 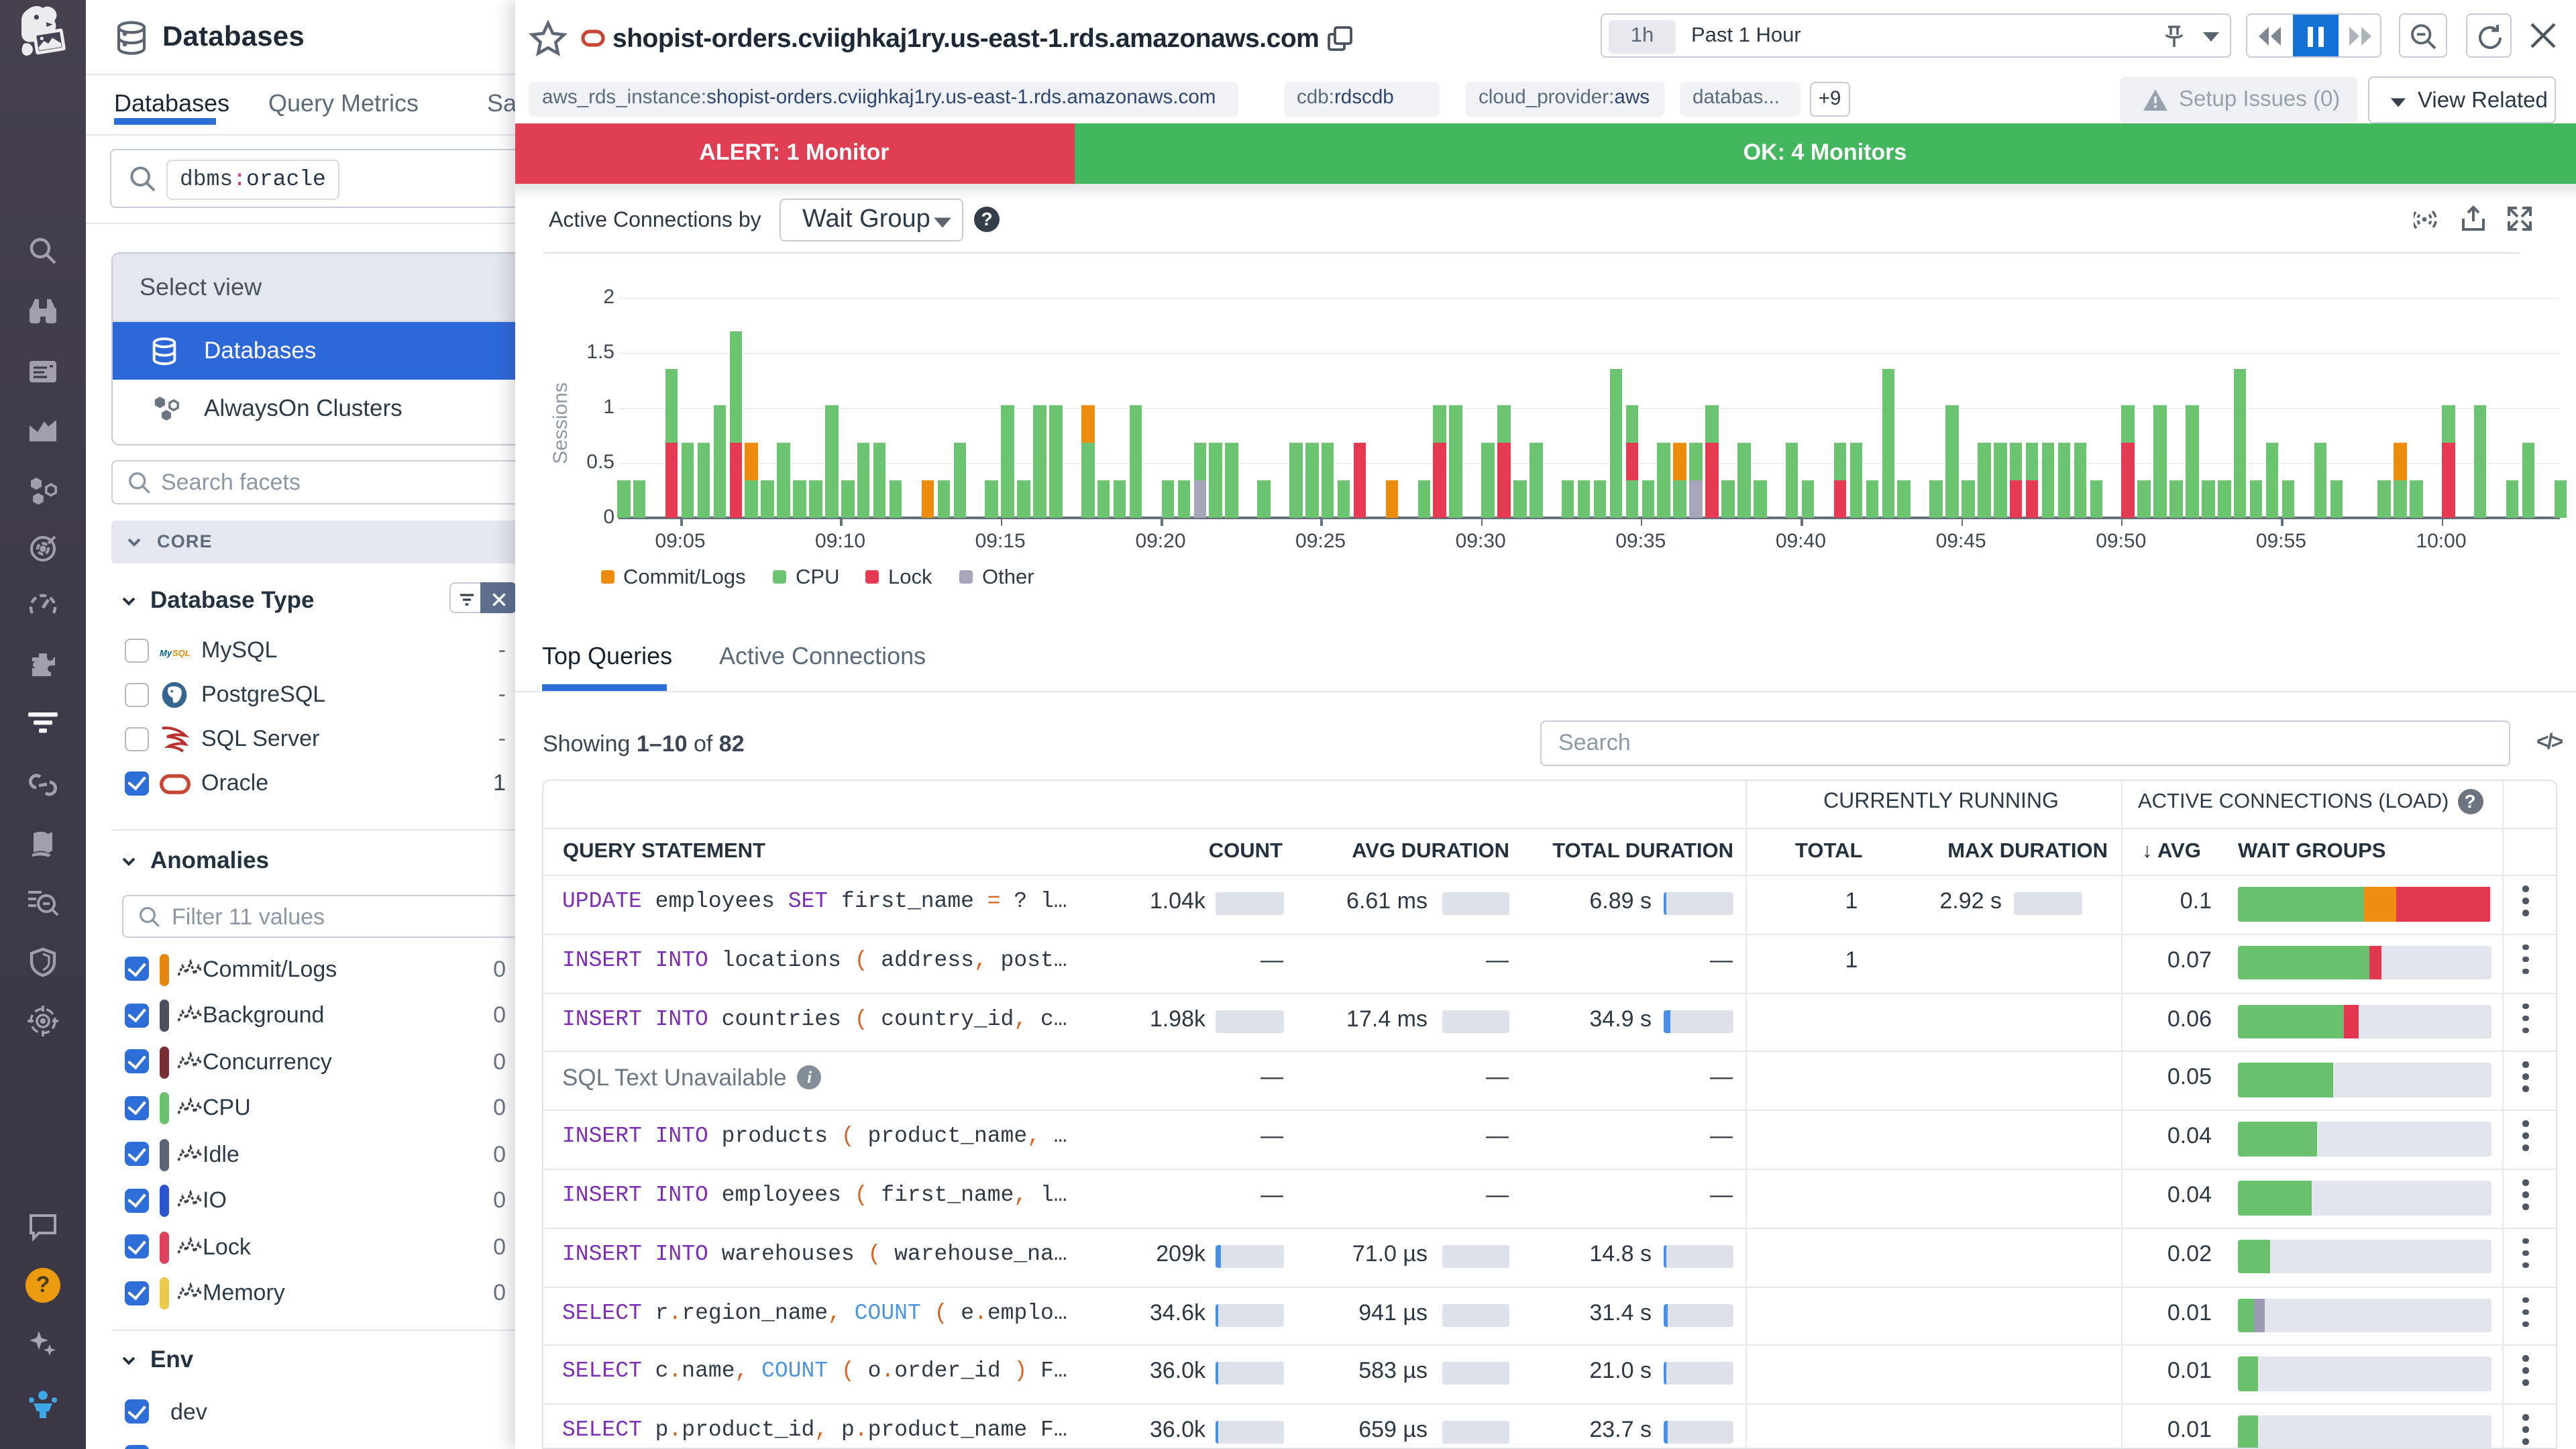 What do you see at coordinates (181, 653) in the screenshot?
I see `svg-text: SQL` at bounding box center [181, 653].